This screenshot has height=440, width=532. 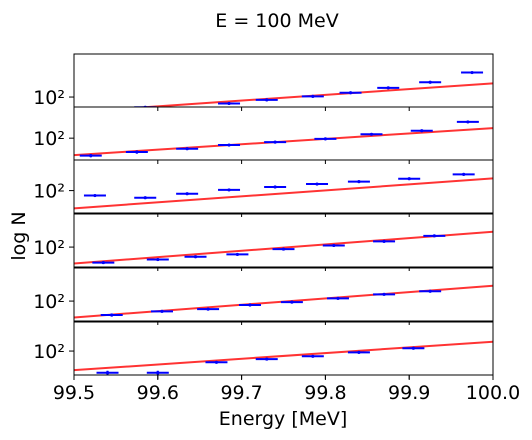 I want to click on subplot-5: 10², so click(x=263, y=296).